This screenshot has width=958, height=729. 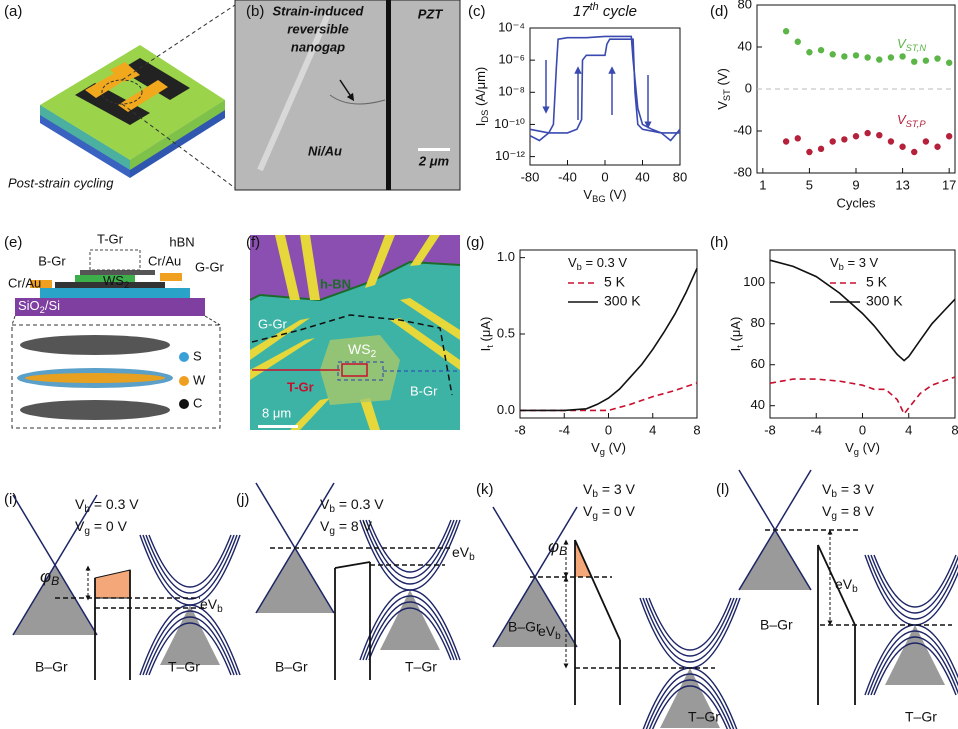 I want to click on text-part: 2, so click(x=126, y=285).